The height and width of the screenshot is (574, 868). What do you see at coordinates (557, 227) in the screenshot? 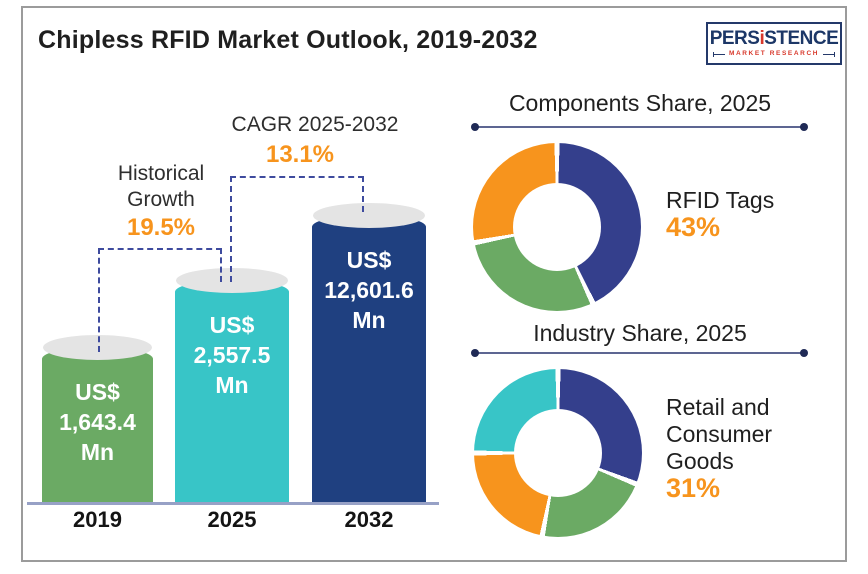
I see `components-donut-chart` at bounding box center [557, 227].